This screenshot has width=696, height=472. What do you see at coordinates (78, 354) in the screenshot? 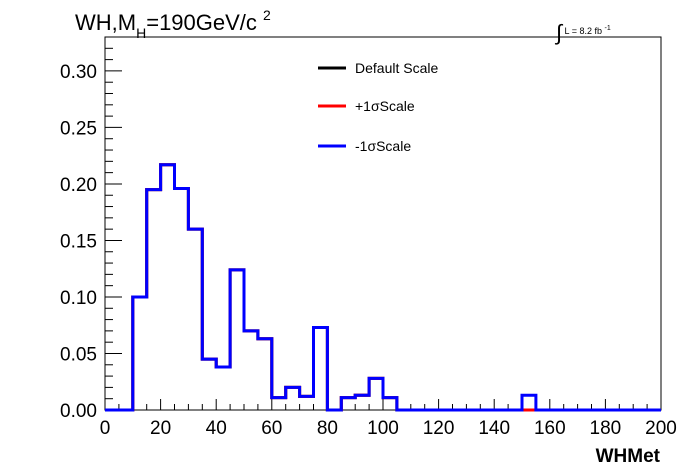
I see `y-tick-label: 0.05` at bounding box center [78, 354].